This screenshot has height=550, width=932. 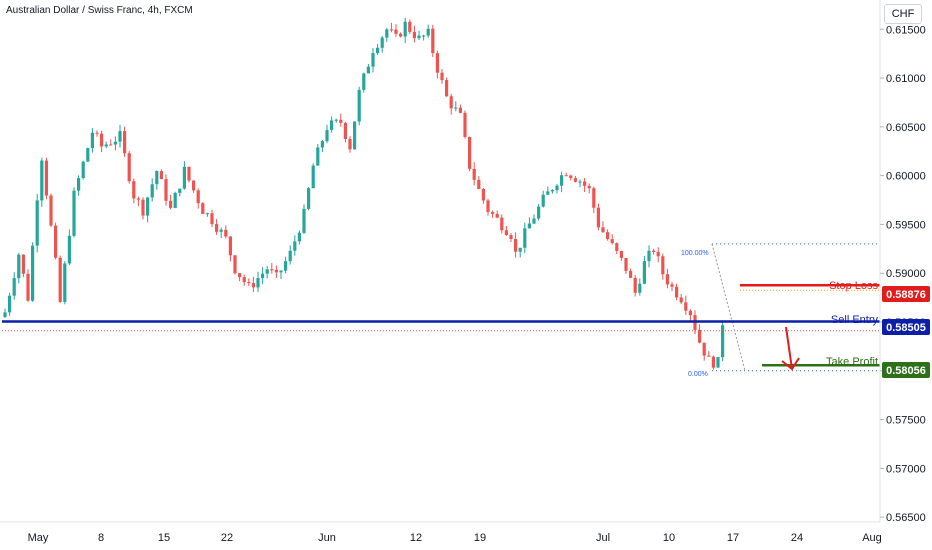 What do you see at coordinates (695, 253) in the screenshot?
I see `fib-100-label: 100.00%` at bounding box center [695, 253].